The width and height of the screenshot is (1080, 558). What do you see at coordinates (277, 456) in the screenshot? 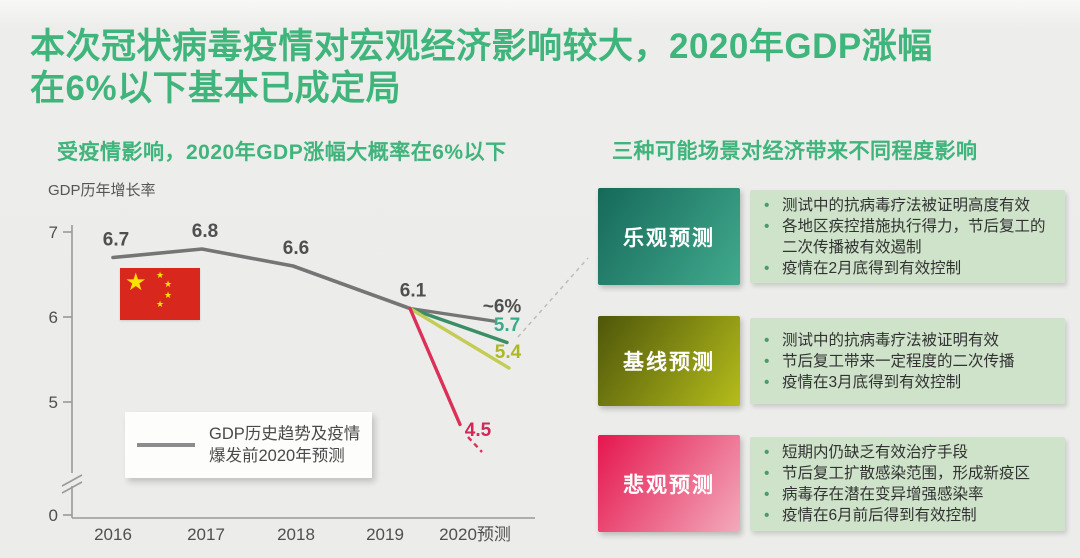
I see `legend-label-line2: 爆发前2020年预测` at bounding box center [277, 456].